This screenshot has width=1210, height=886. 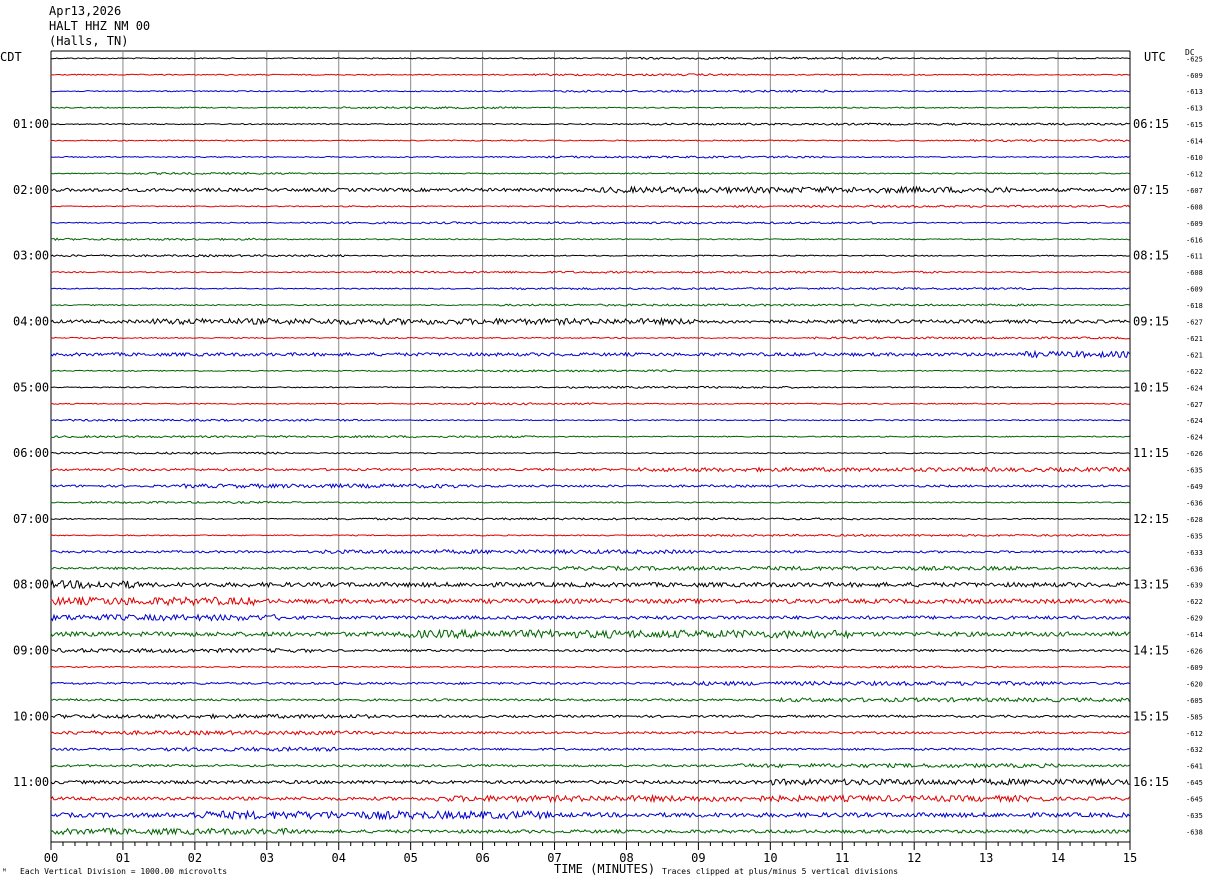 What do you see at coordinates (1190, 52) in the screenshot?
I see `dc-label: DC` at bounding box center [1190, 52].